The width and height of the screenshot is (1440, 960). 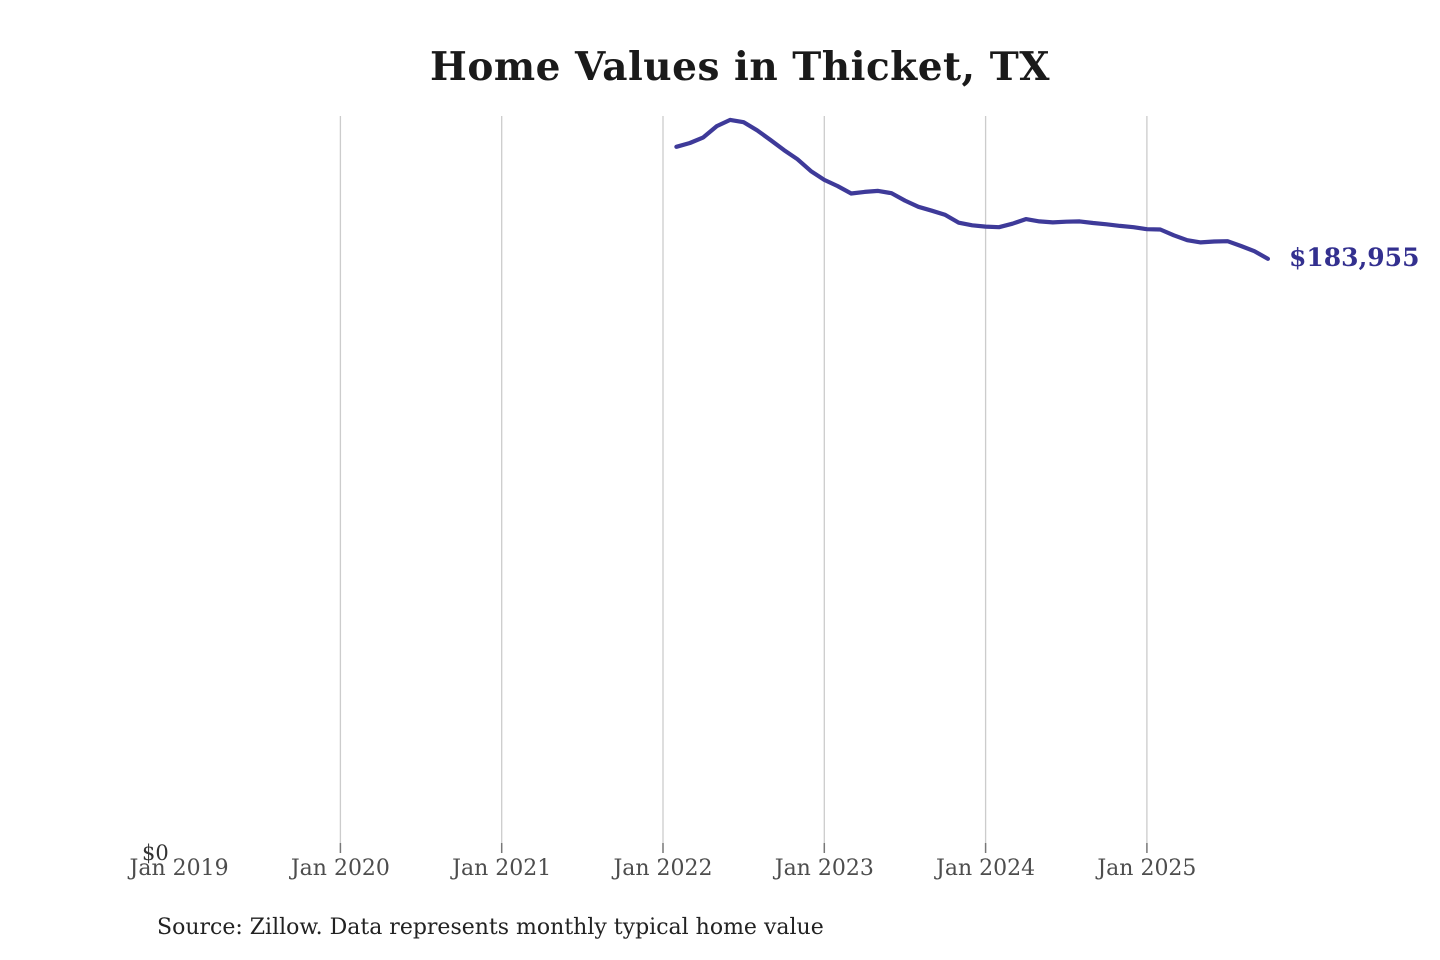 I want to click on latest-value-label: $183,955, so click(x=1354, y=257).